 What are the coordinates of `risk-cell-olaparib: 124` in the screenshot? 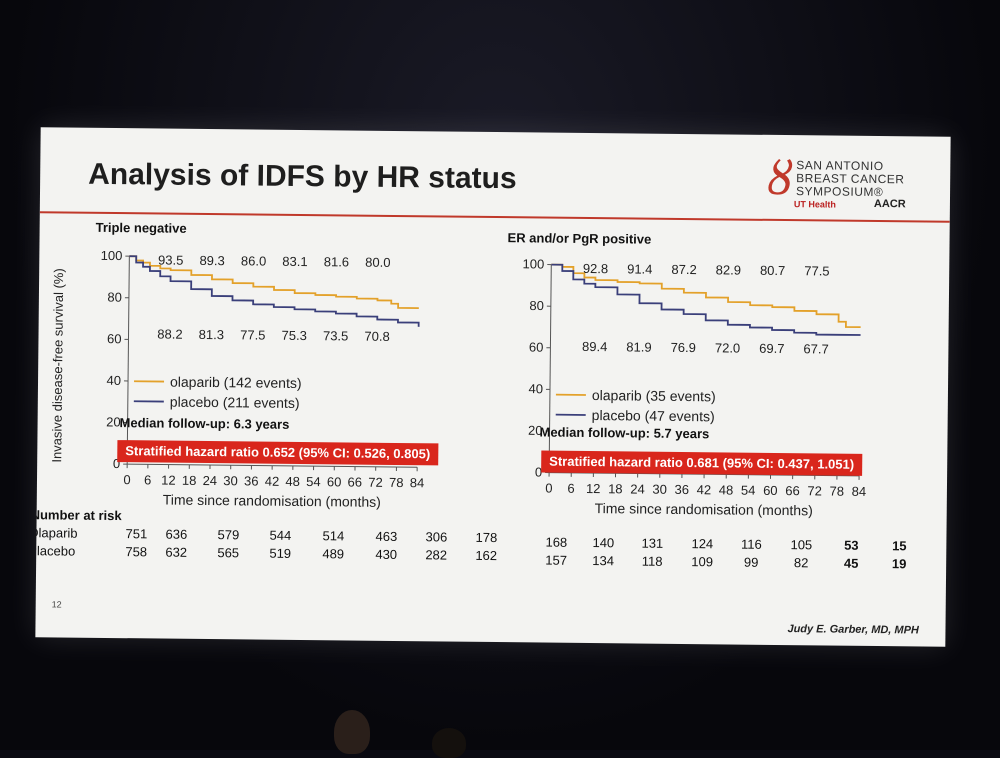 It's located at (702, 544).